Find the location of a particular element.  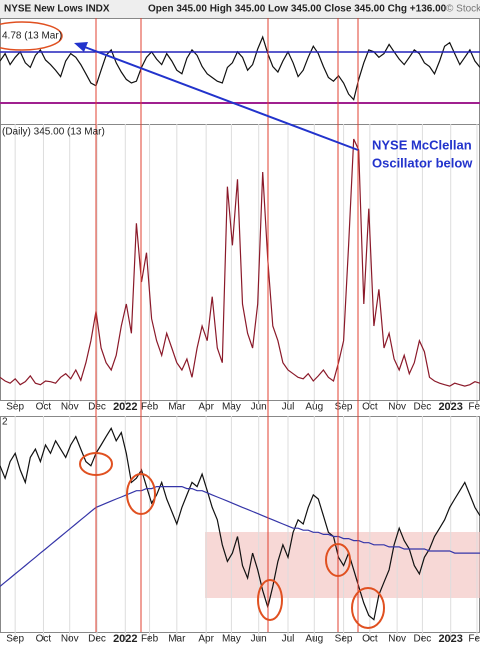

series-label: 4.78 (13 Mar) is located at coordinates (32, 36).